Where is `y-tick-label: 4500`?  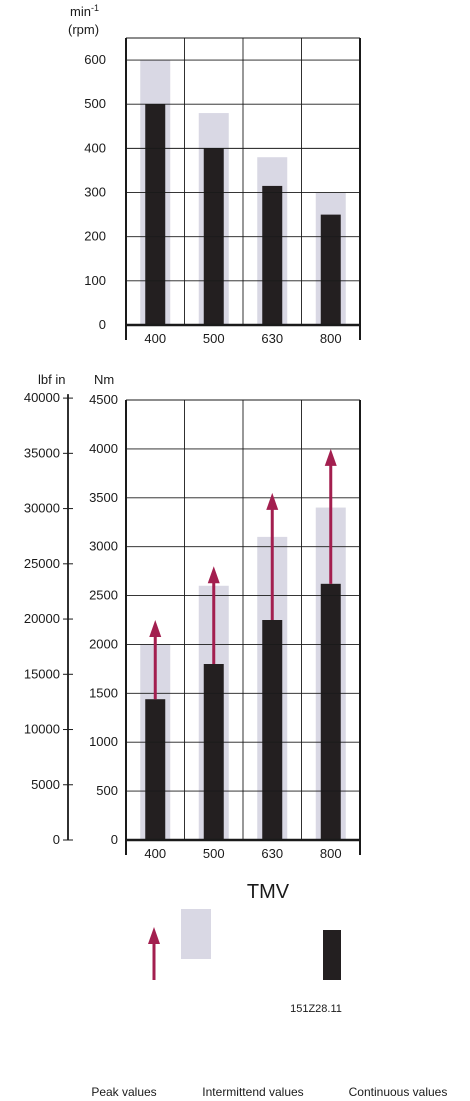 y-tick-label: 4500 is located at coordinates (103, 399).